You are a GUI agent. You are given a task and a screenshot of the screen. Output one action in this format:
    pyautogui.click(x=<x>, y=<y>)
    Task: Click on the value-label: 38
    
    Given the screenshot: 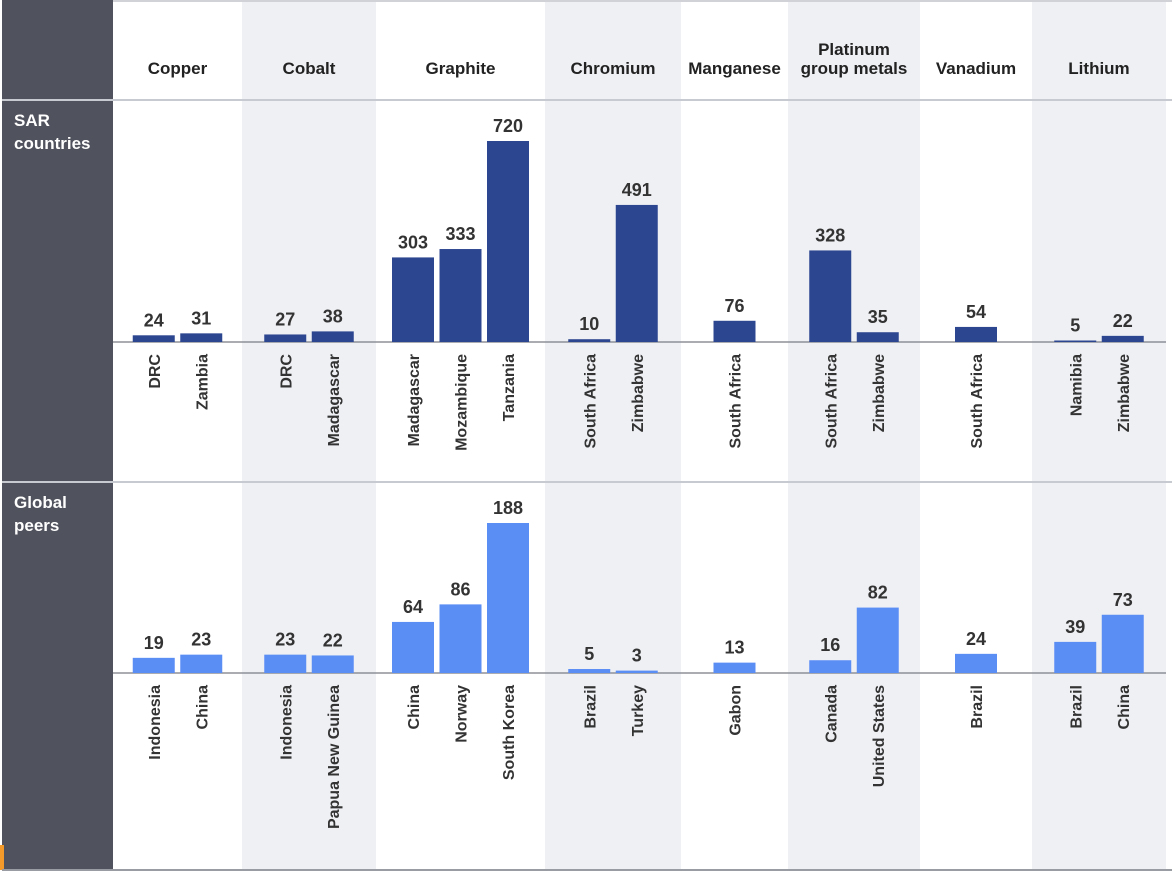 What is the action you would take?
    pyautogui.click(x=333, y=316)
    